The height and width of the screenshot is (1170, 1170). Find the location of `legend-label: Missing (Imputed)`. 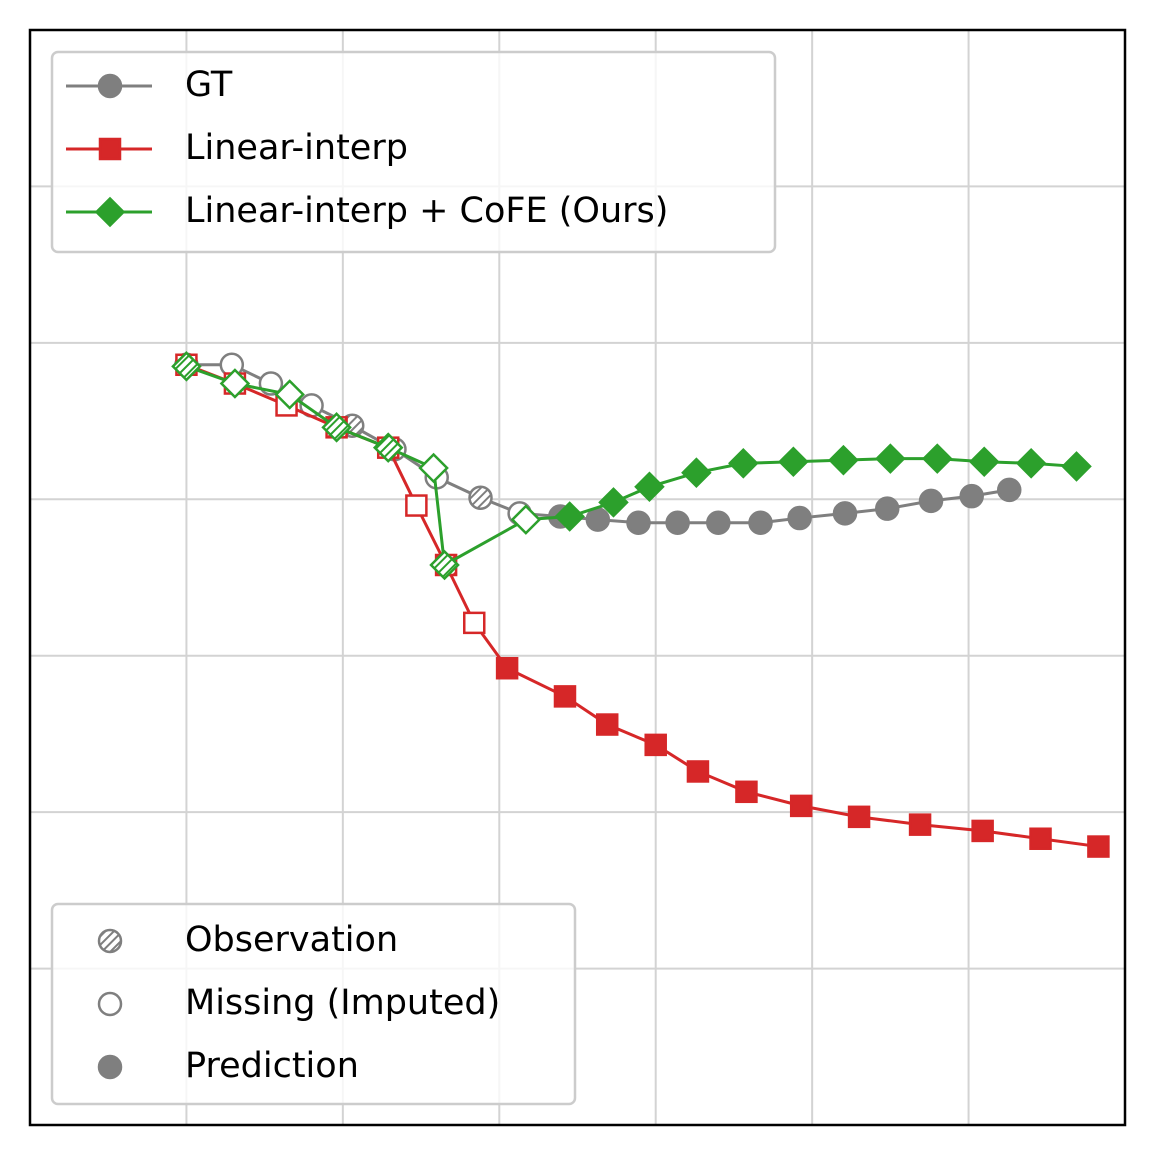

legend-label: Missing (Imputed) is located at coordinates (342, 1003).